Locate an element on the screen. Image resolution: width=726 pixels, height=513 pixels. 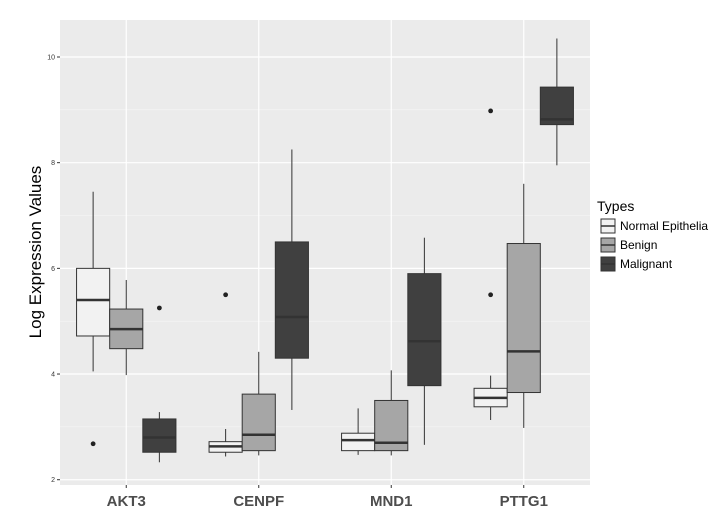
y-axis-label: Log Expression Values is located at coordinates (35, 252).